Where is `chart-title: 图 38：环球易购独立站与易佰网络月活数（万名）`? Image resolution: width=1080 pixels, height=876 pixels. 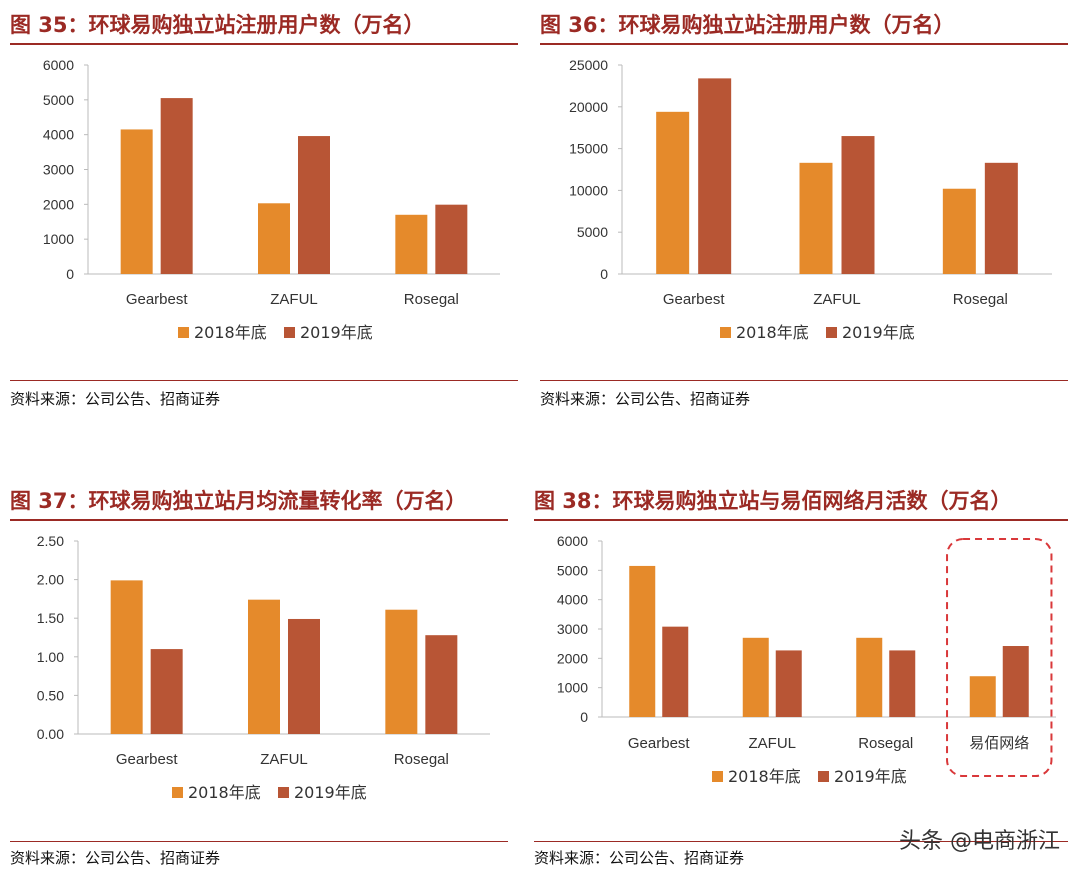 chart-title: 图 38：环球易购独立站与易佰网络月活数（万名） is located at coordinates (773, 501).